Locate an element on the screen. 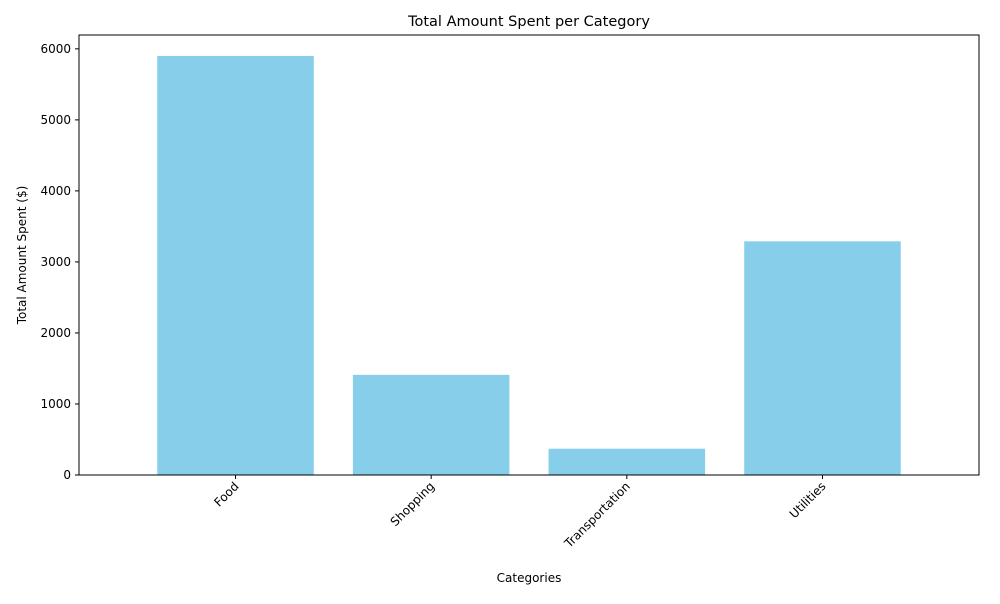 This screenshot has width=1000, height=604. chart-title: Total Amount Spent per Category is located at coordinates (528, 22).